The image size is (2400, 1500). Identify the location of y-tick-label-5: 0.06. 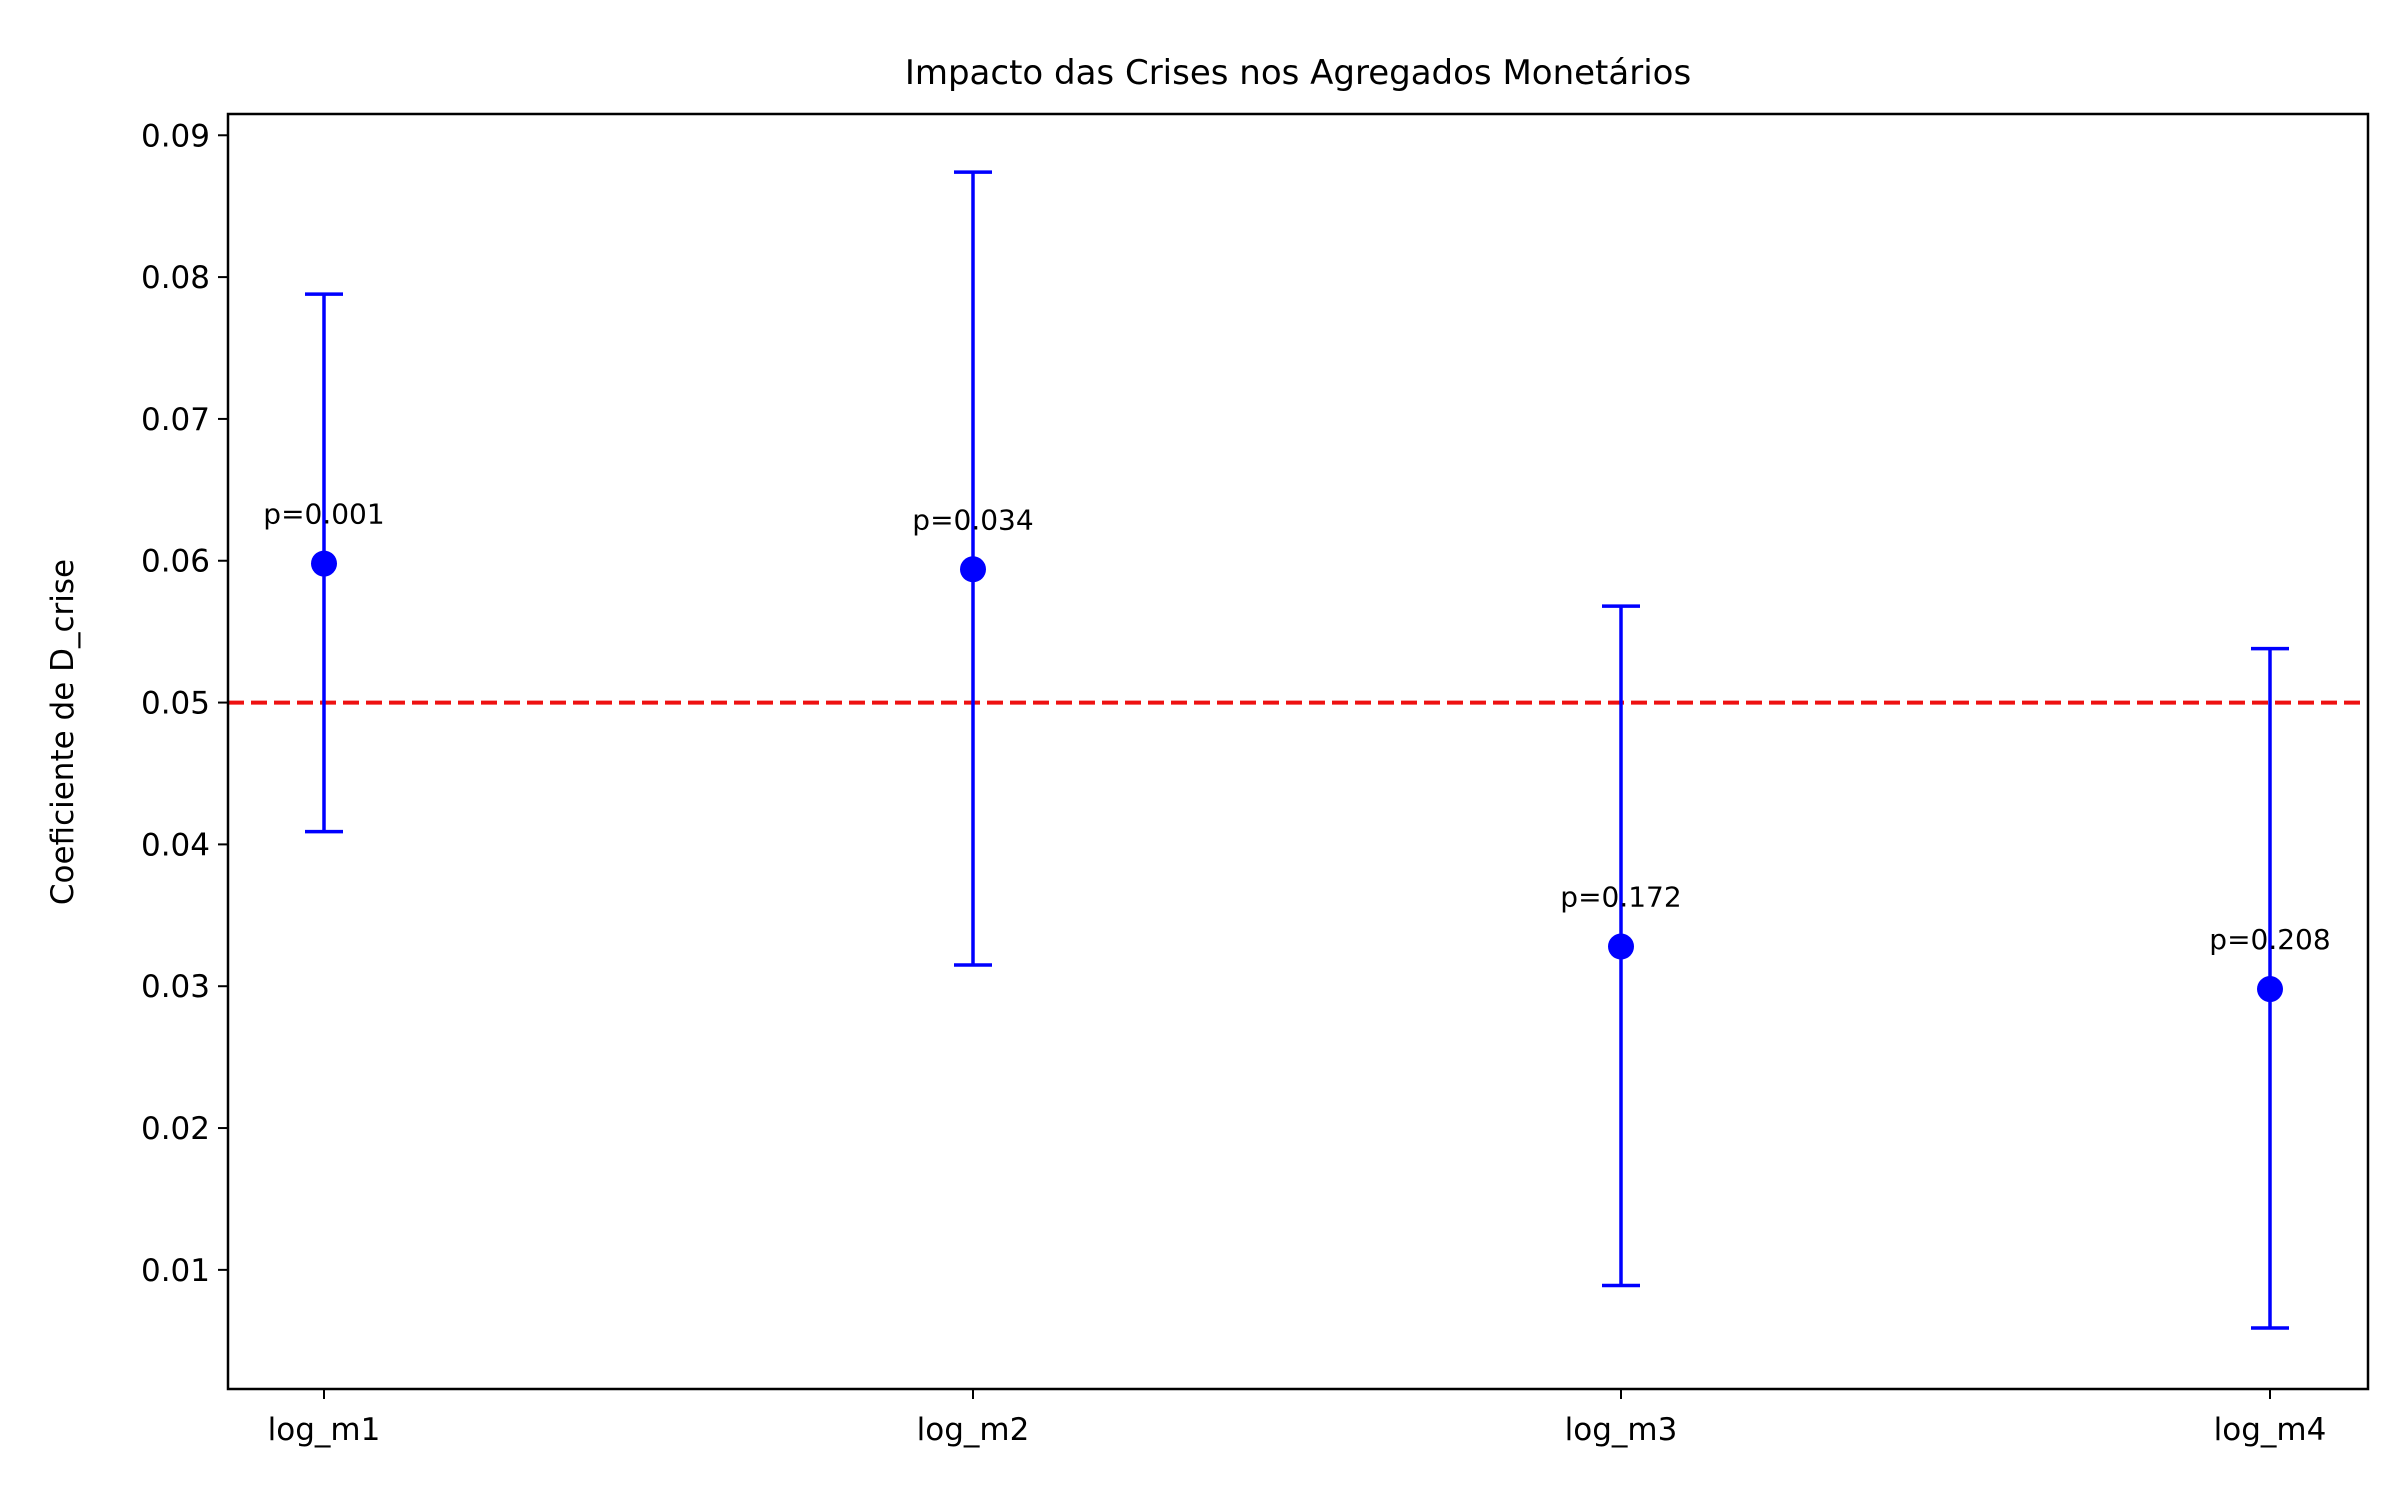
(175, 562).